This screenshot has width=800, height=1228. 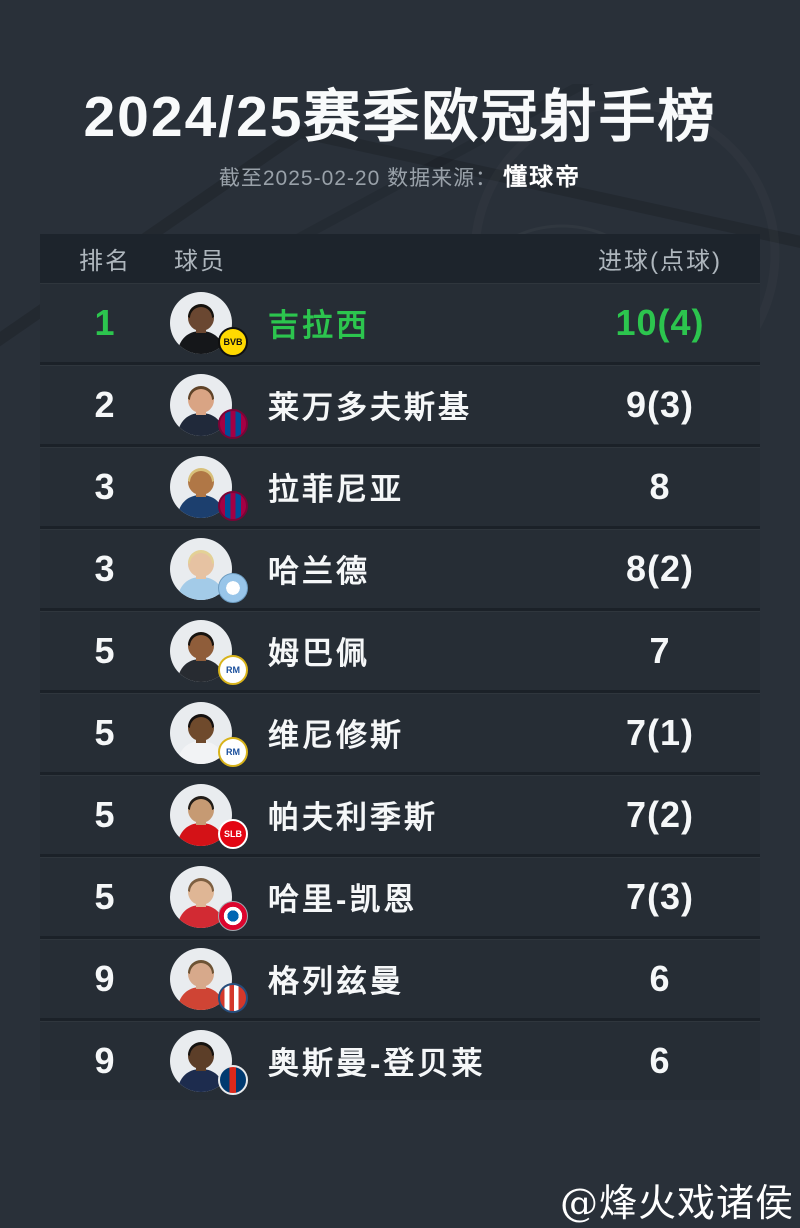 What do you see at coordinates (660, 404) in the screenshot?
I see `goals-value: 9(3)` at bounding box center [660, 404].